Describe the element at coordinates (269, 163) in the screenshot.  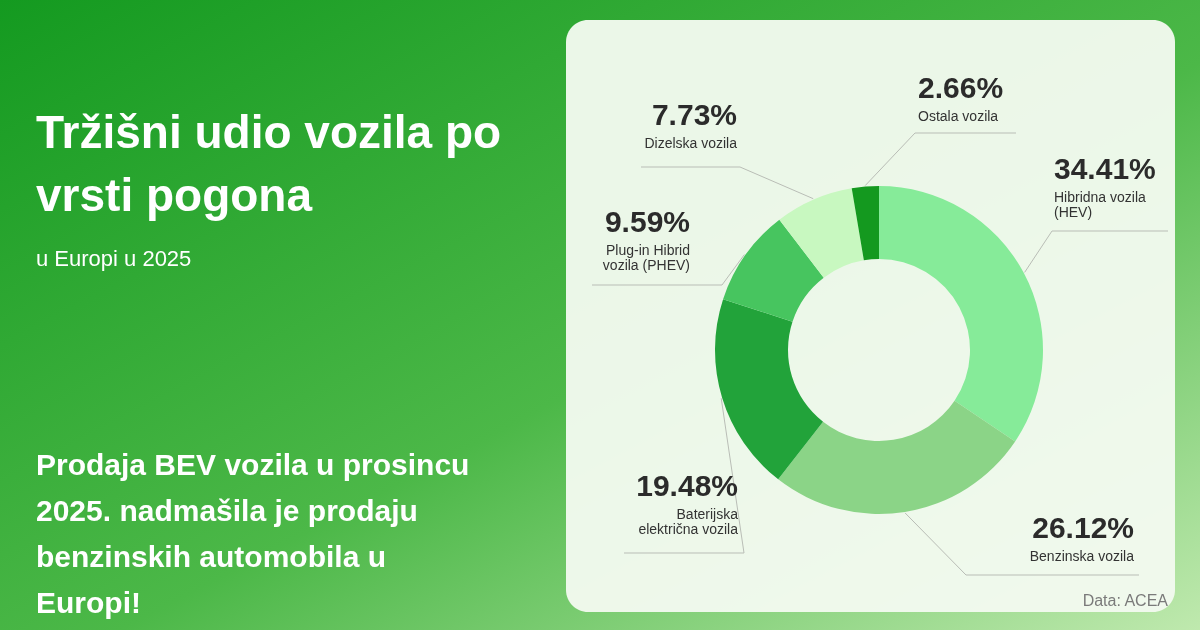
I see `text: Tržišni udio vozila po vrsti pogona` at that location.